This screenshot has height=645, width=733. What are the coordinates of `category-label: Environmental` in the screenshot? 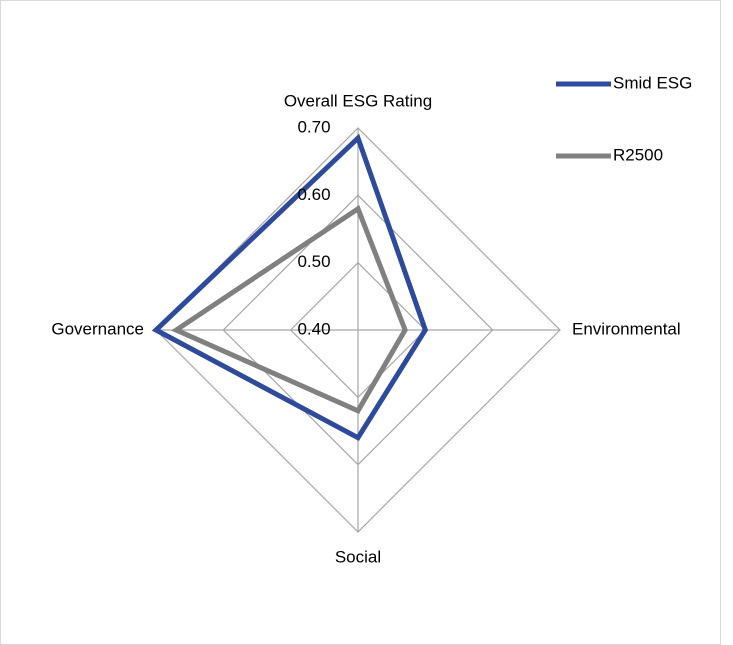 It's located at (626, 328).